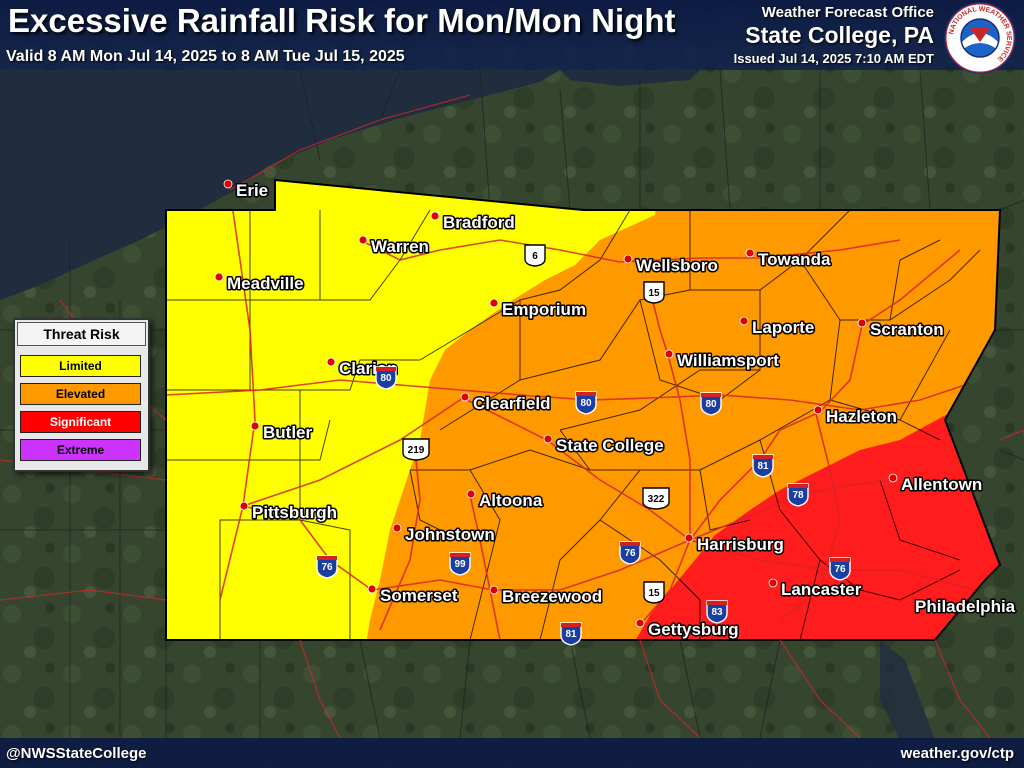  Describe the element at coordinates (941, 484) in the screenshot. I see `city-label: Allentown` at that location.